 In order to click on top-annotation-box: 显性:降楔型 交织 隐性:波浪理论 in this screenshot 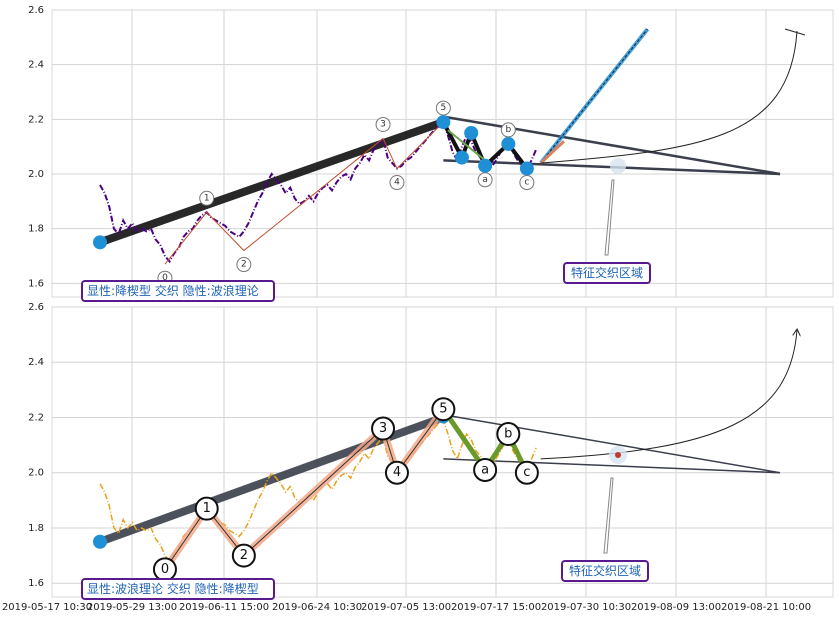, I will do `click(178, 291)`.